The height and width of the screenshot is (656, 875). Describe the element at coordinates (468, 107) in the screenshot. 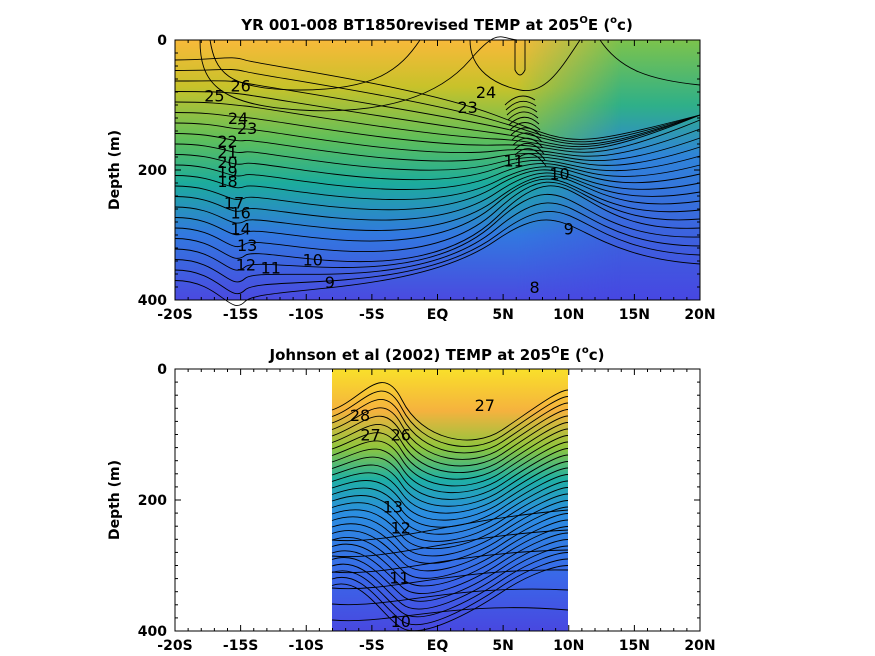

I see `contour-label: 23` at that location.